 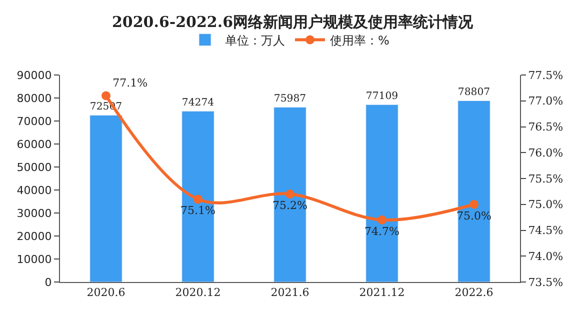 I want to click on y-tick-label: 40000, so click(x=34, y=190).